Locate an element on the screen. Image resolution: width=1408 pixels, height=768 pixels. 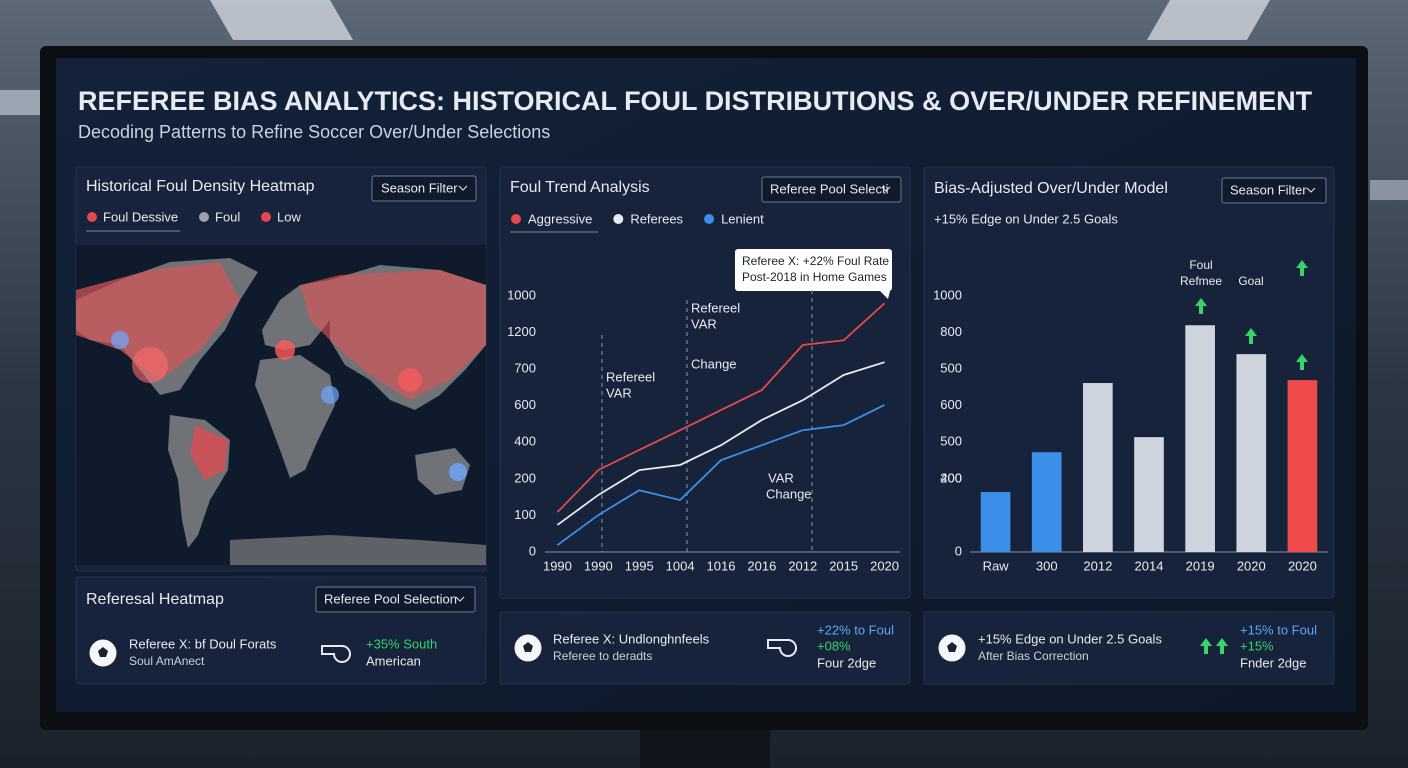
ball-patch is located at coordinates (952, 647).